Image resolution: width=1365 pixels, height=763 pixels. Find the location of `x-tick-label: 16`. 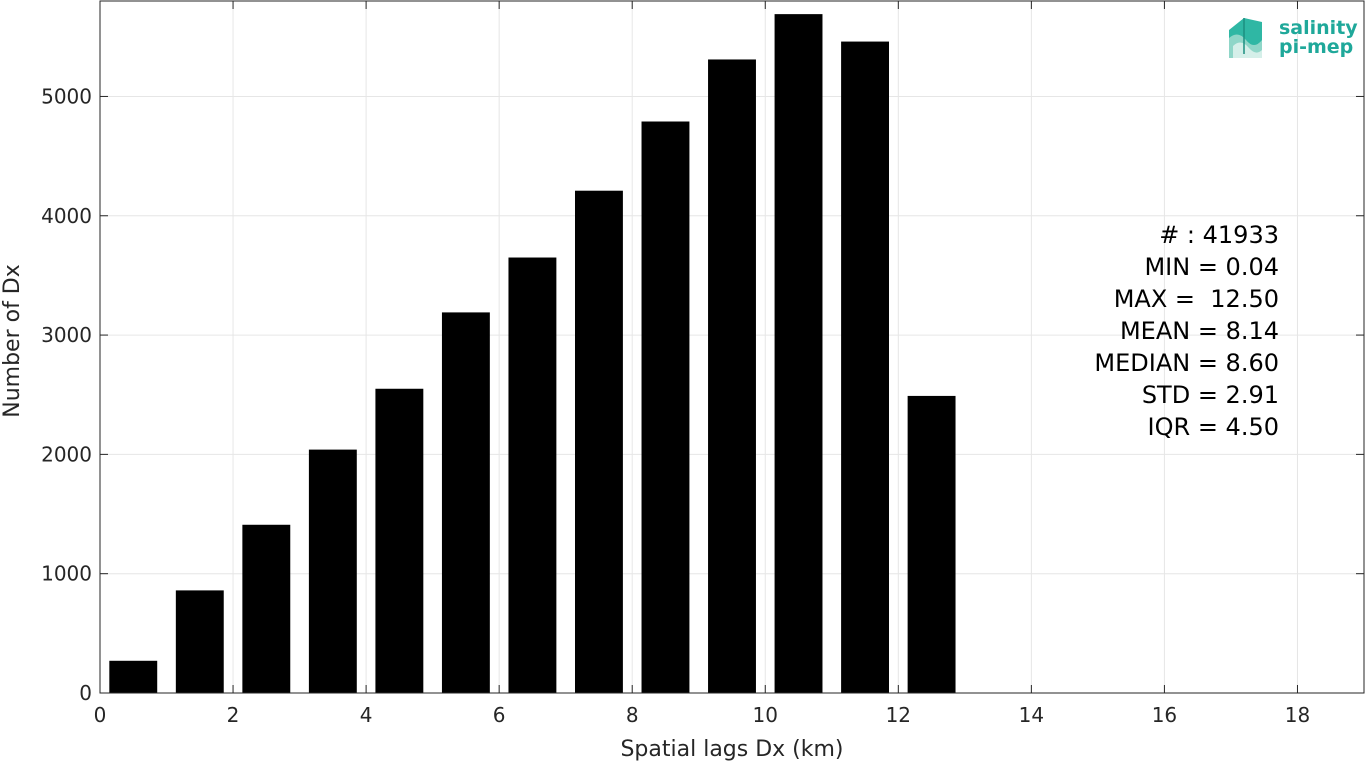

x-tick-label: 16 is located at coordinates (1164, 715).